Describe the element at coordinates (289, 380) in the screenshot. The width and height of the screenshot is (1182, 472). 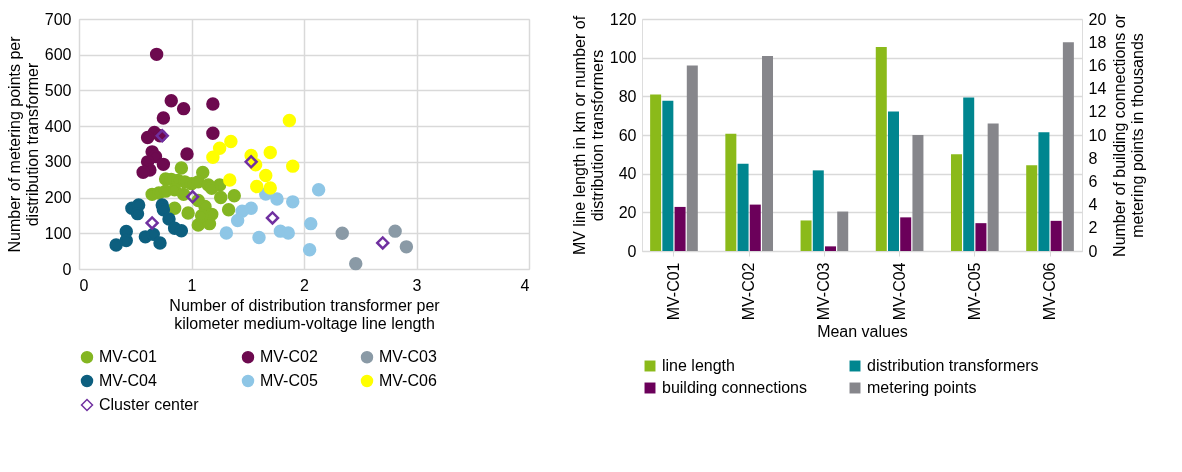
I see `legend-label: MV-C05` at that location.